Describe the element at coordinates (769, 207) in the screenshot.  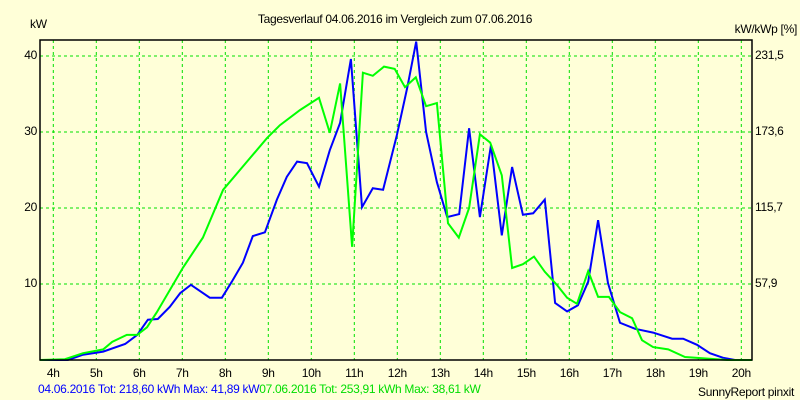
I see `y-right-tick-label: 115,7` at that location.